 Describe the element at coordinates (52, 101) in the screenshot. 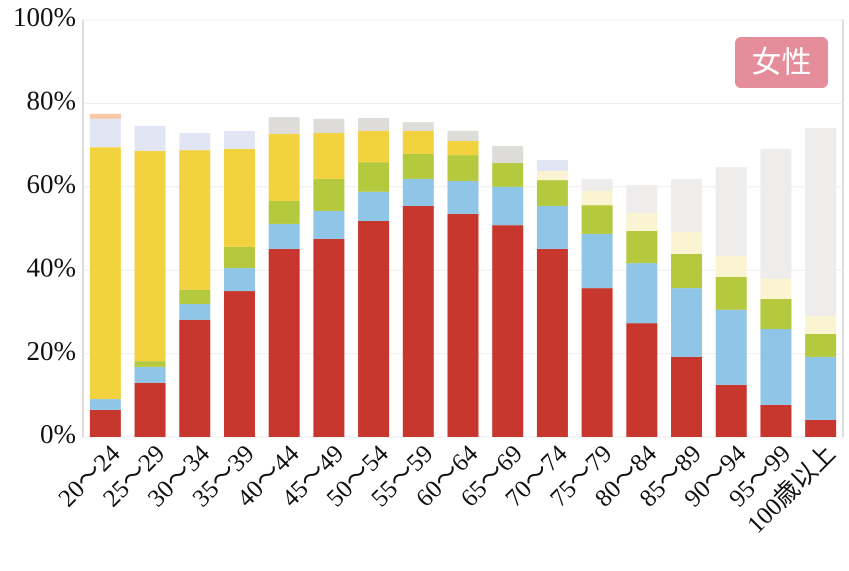

I see `y-tick-label: 80%` at that location.